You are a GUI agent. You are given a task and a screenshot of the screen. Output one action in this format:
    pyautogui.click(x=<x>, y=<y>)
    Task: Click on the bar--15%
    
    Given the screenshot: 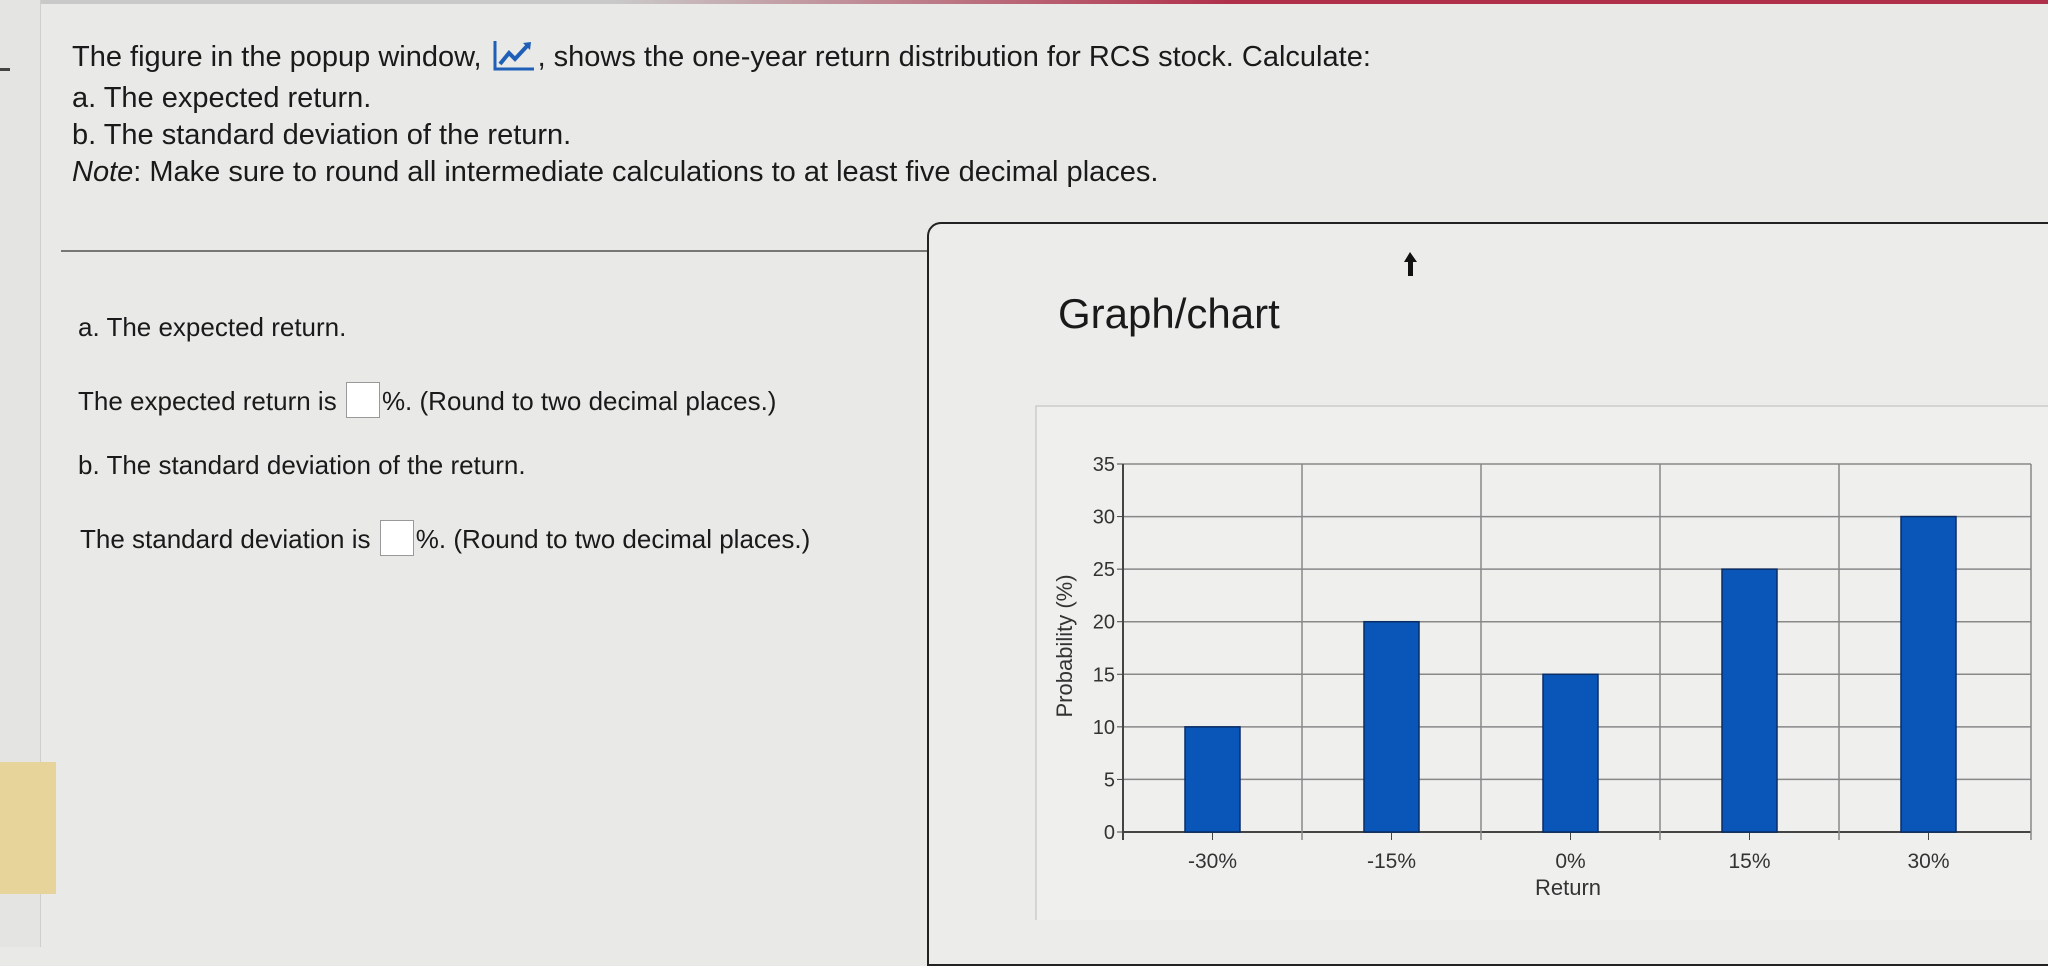 What is the action you would take?
    pyautogui.click(x=1391, y=726)
    